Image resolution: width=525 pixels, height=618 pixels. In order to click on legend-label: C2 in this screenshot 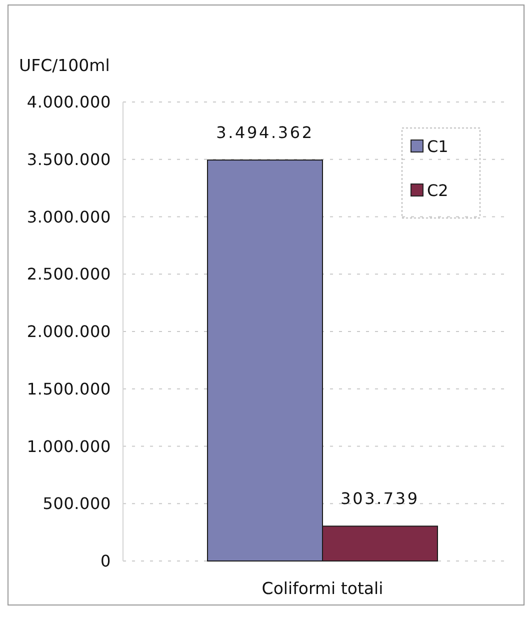, I will do `click(437, 190)`.